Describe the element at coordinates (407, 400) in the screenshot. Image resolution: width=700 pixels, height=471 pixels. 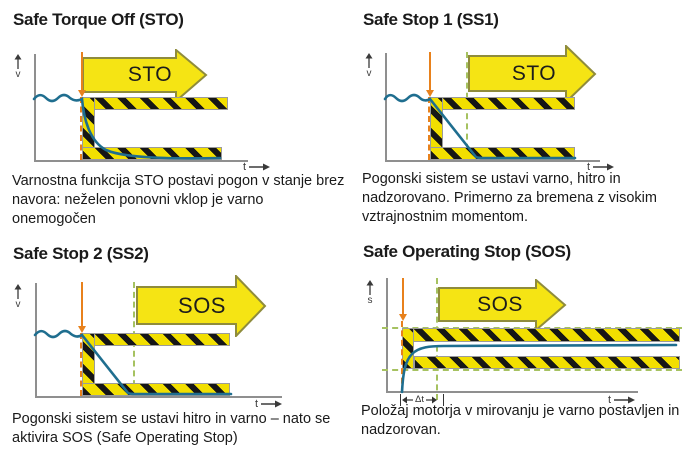
I see `measure-arrow-left-icon` at that location.